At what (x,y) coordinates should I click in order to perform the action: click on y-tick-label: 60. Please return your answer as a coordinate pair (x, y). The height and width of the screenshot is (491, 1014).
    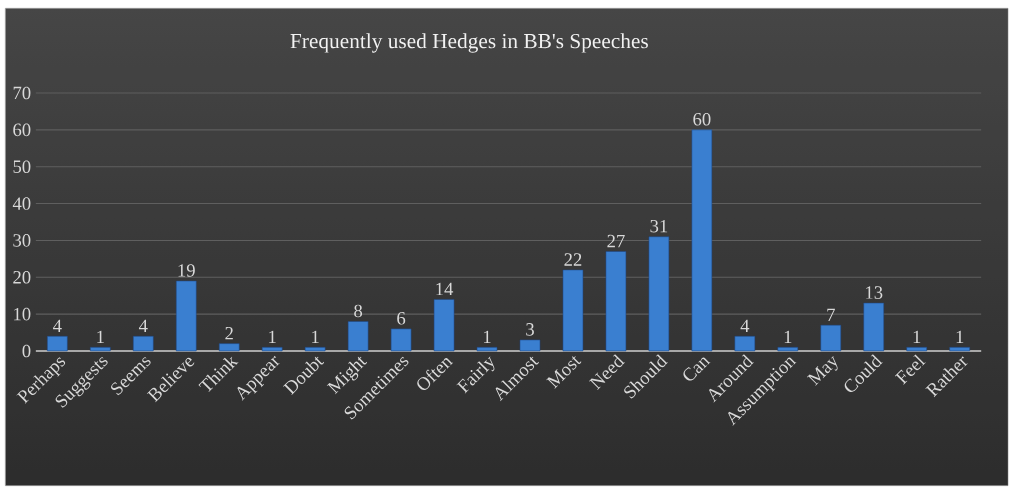
    Looking at the image, I should click on (22, 130).